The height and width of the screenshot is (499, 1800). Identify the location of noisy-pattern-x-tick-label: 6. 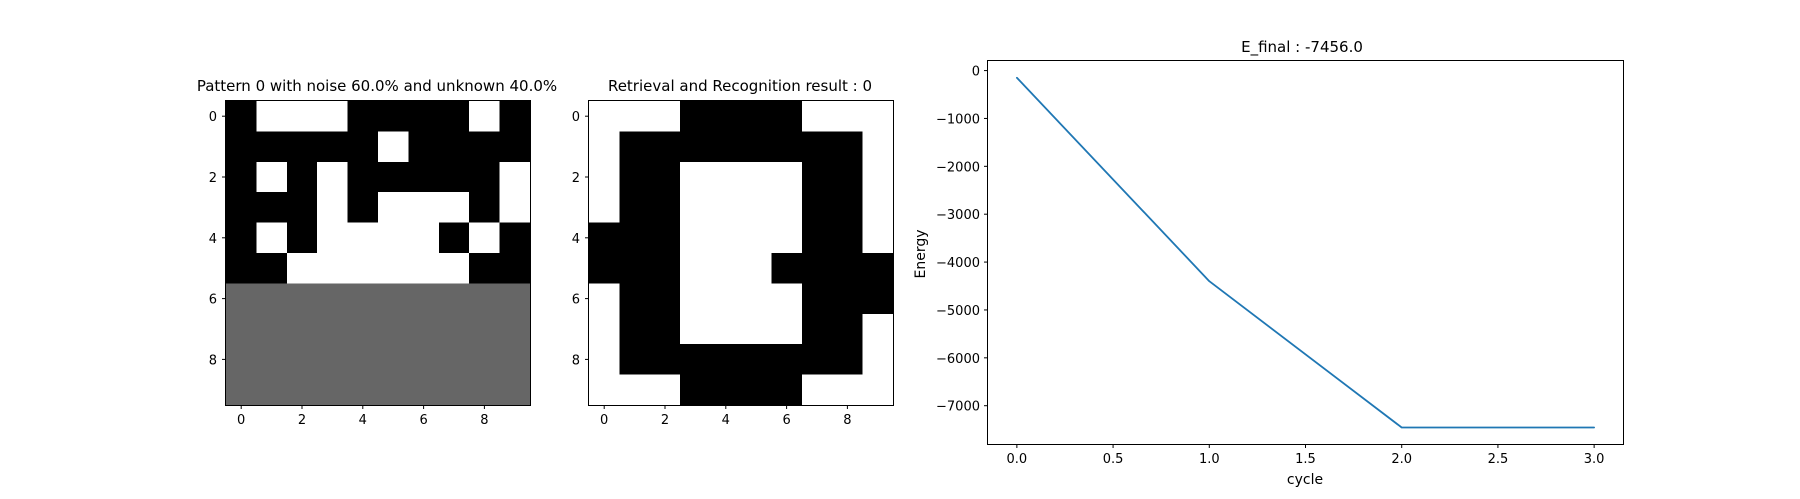
(423, 420).